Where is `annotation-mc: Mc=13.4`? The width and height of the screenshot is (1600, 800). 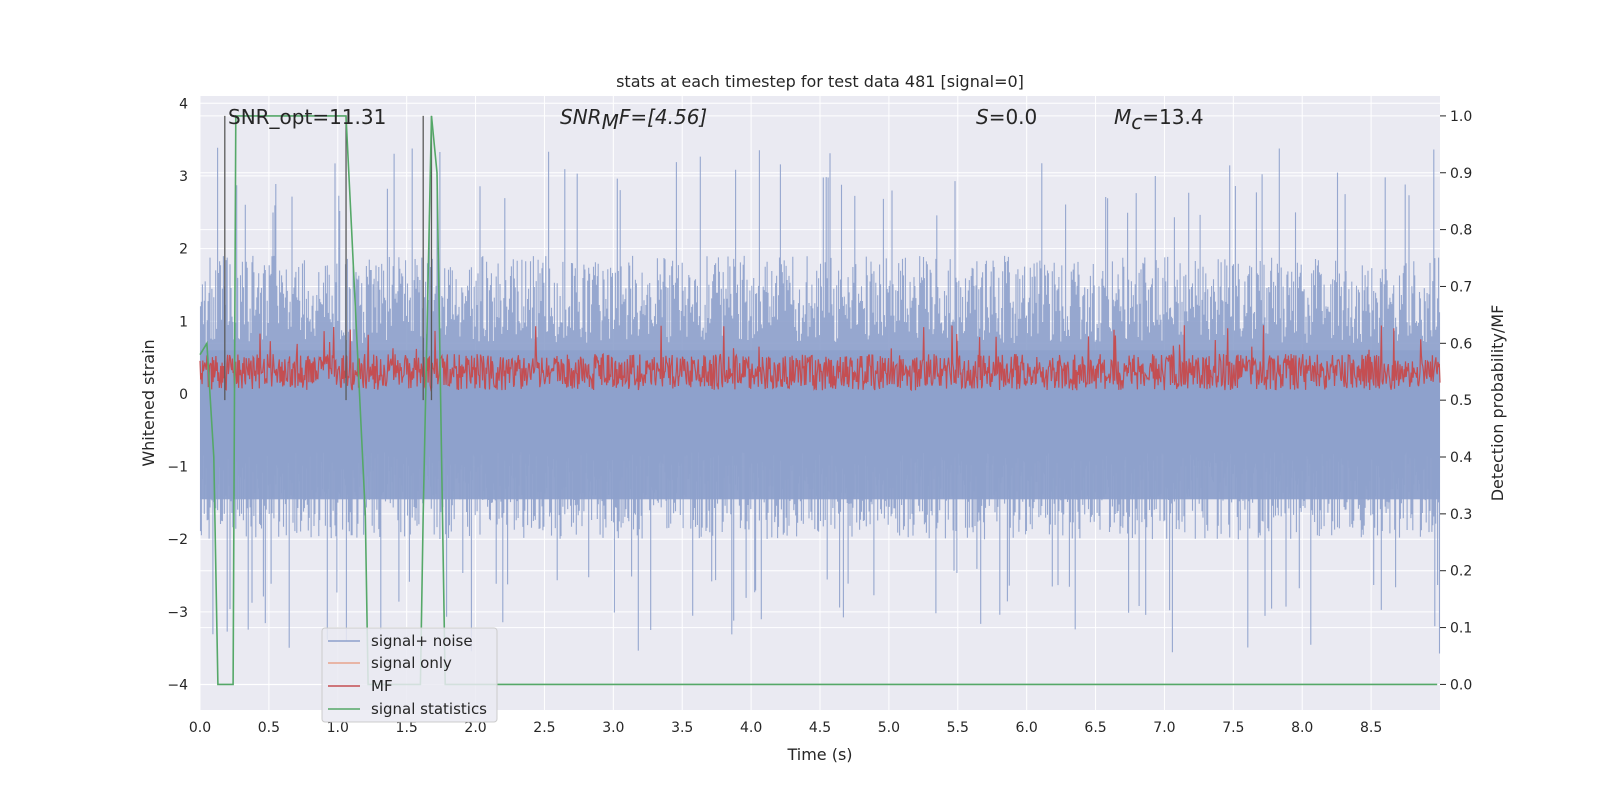
annotation-mc: Mc=13.4 is located at coordinates (1159, 119).